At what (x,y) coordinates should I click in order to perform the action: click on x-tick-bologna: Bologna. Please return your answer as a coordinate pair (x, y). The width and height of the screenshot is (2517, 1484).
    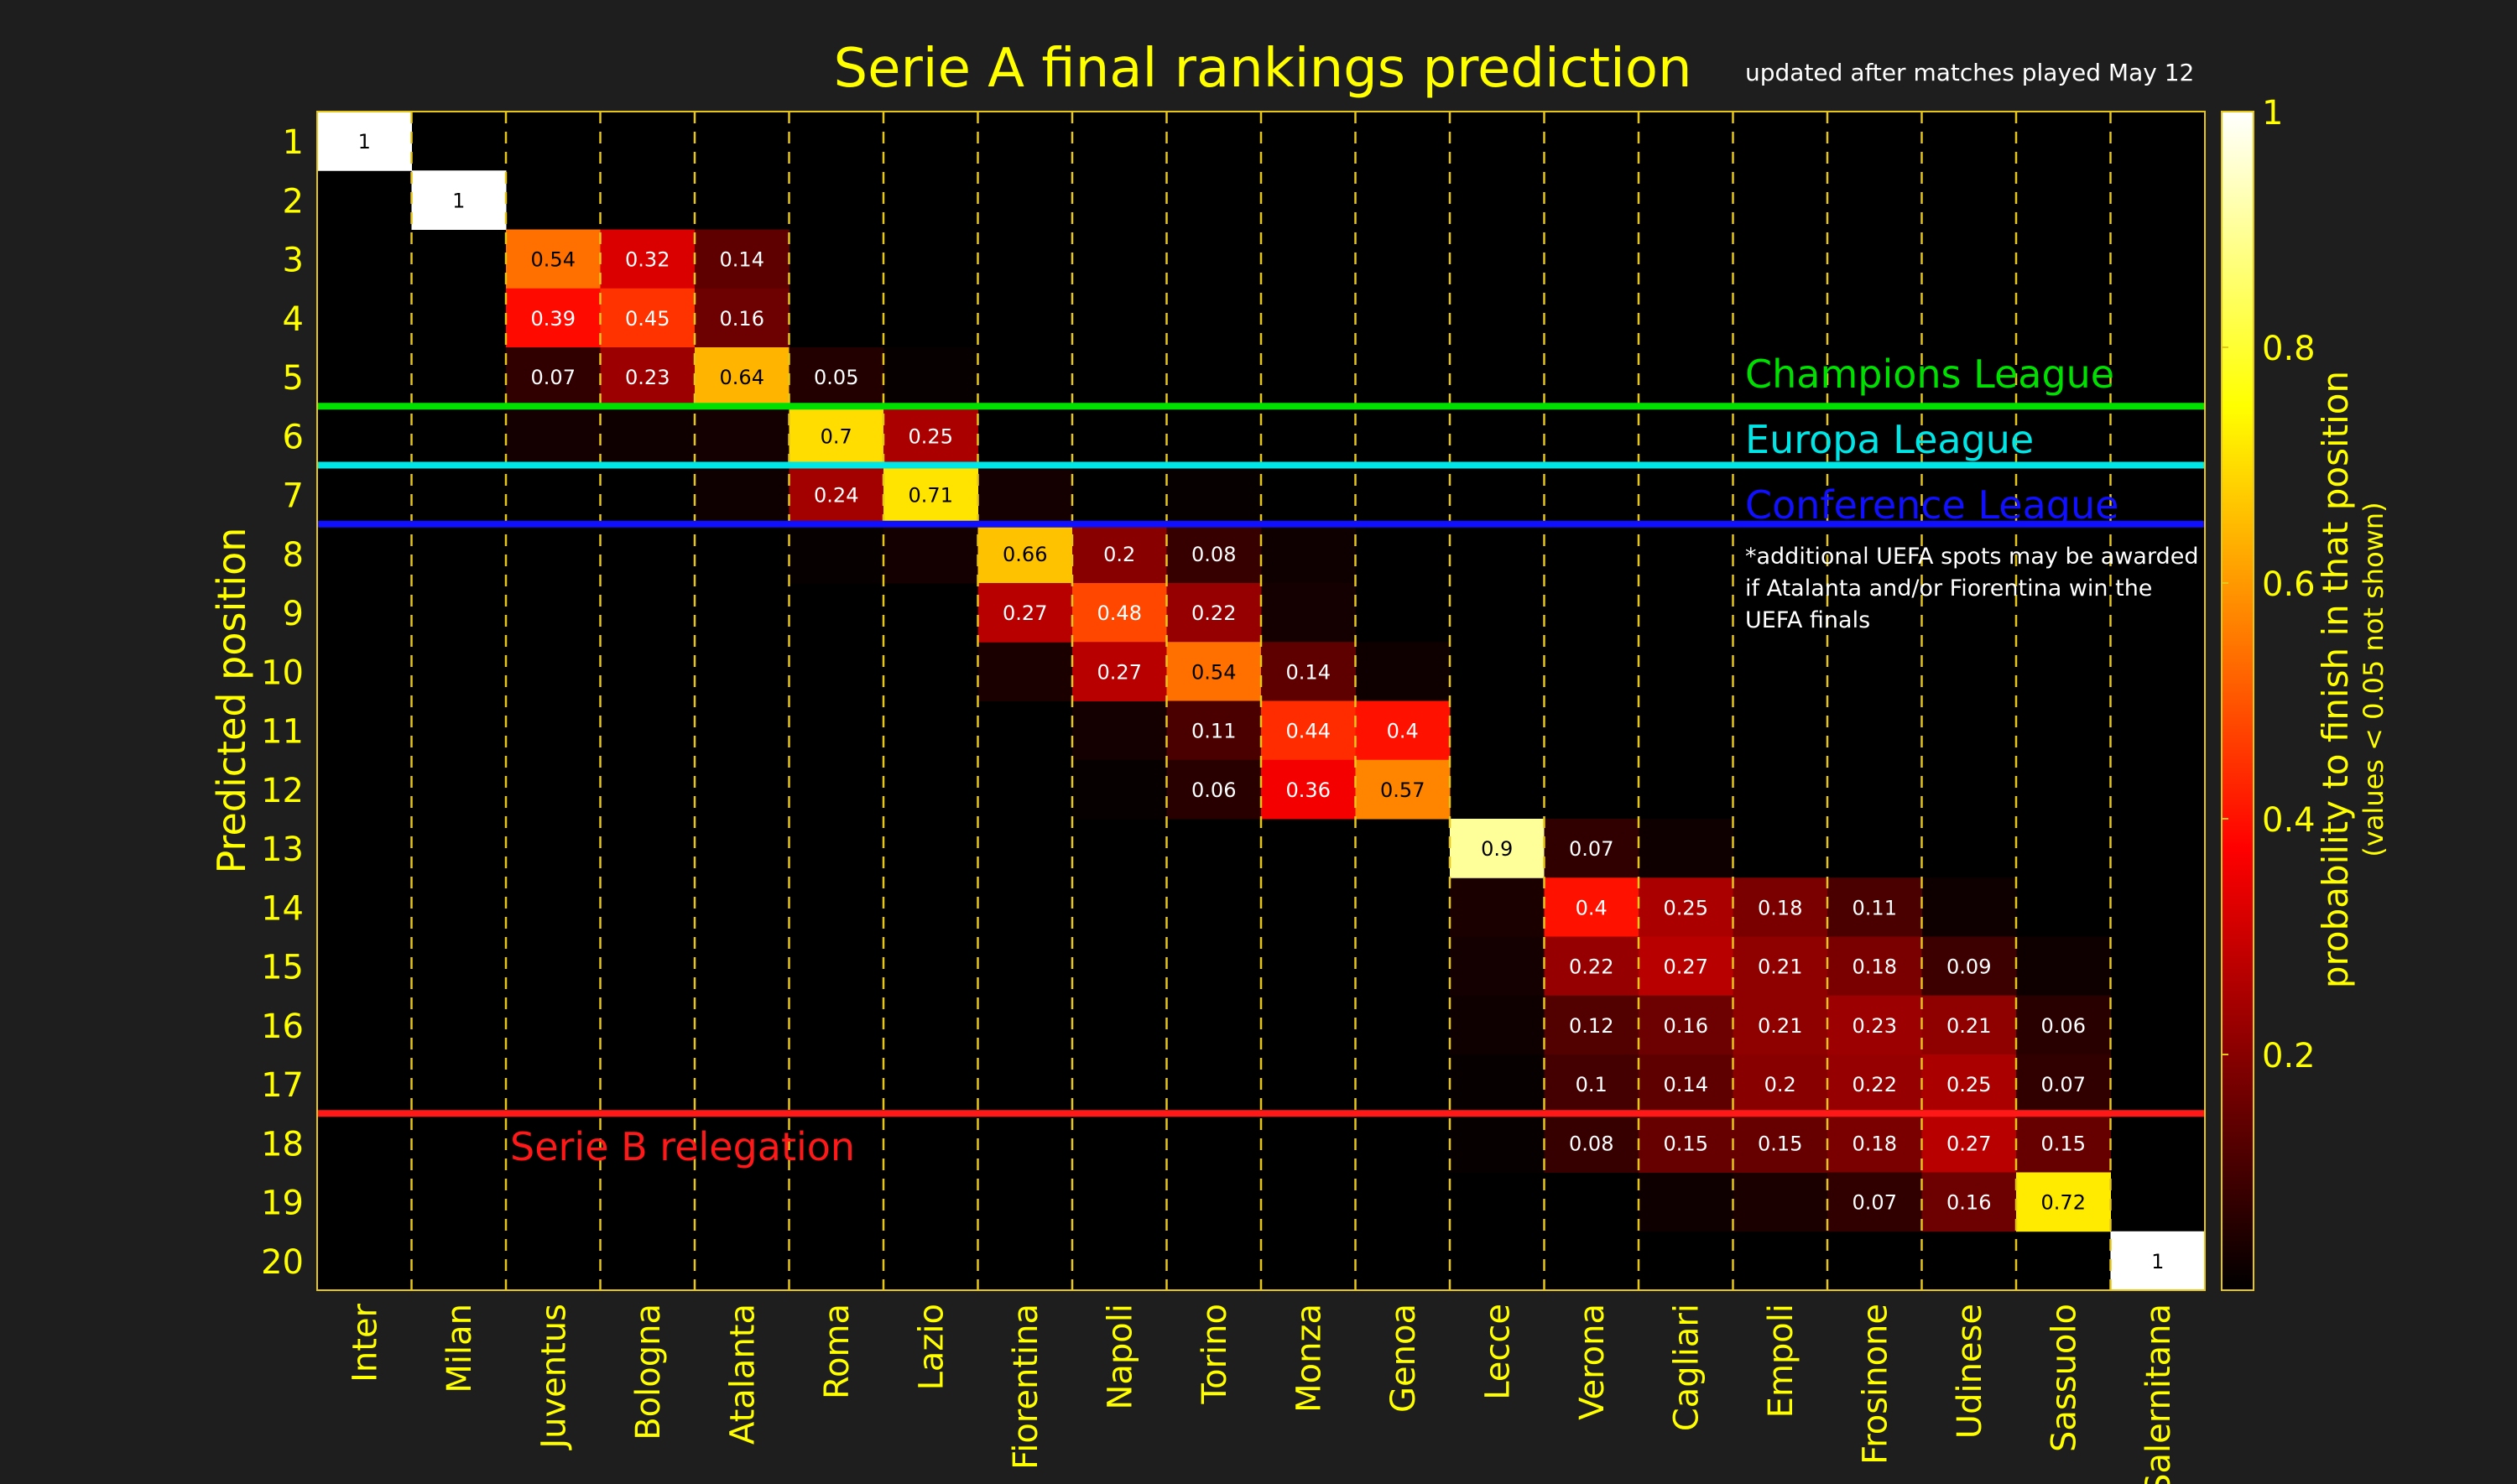
    Looking at the image, I should click on (648, 1372).